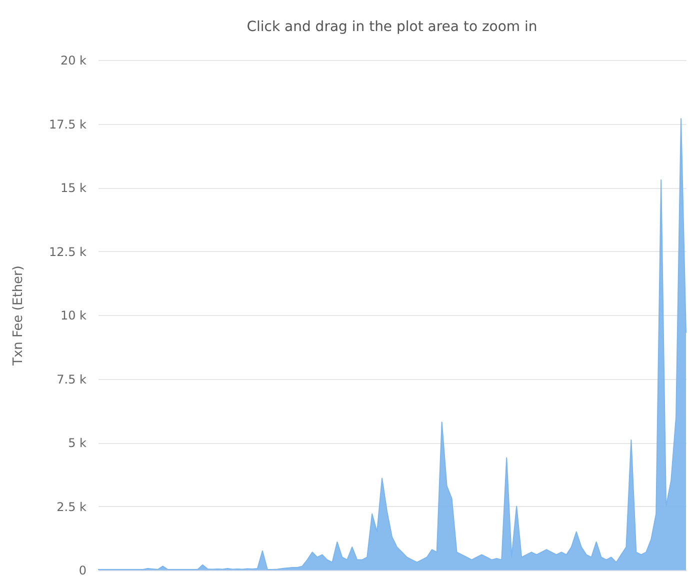 This screenshot has width=700, height=581. Describe the element at coordinates (68, 251) in the screenshot. I see `y-tick-label: 12.5 k` at that location.